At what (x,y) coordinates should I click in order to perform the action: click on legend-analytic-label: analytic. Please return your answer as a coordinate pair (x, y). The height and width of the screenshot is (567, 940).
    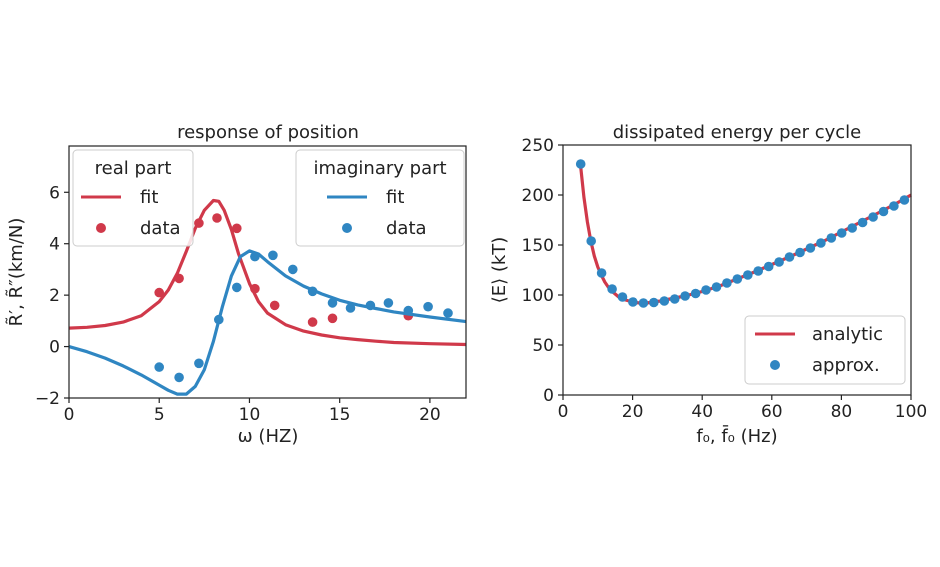
    Looking at the image, I should click on (847, 334).